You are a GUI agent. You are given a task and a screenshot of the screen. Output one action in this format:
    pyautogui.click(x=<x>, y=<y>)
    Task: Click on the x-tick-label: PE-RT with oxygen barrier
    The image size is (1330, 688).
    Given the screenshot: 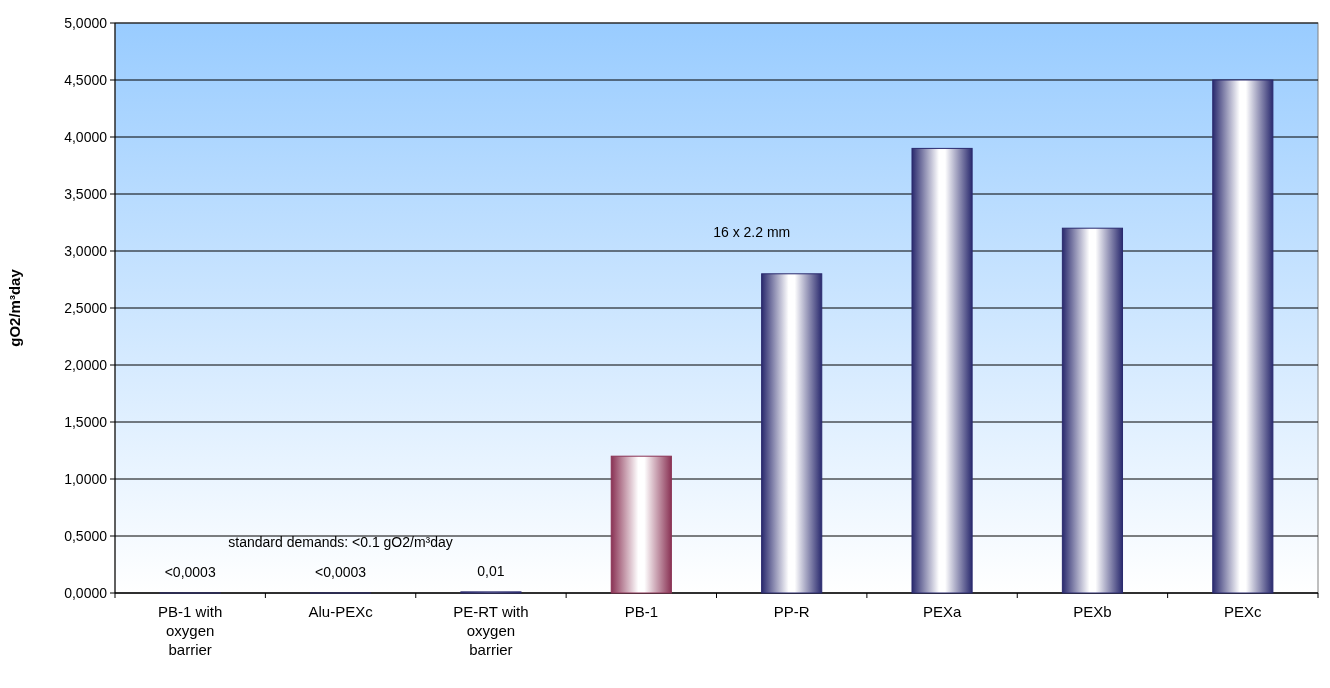 What is the action you would take?
    pyautogui.click(x=491, y=630)
    